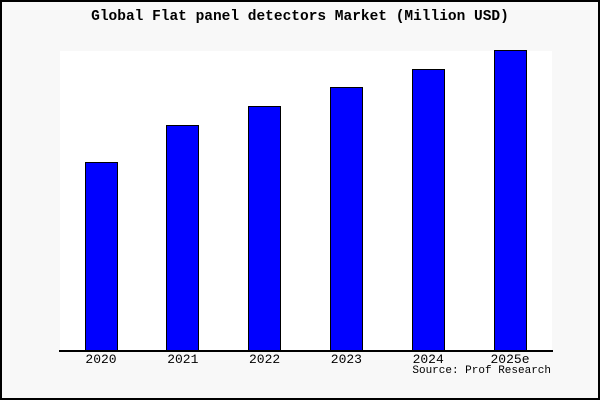  What do you see at coordinates (510, 200) in the screenshot?
I see `bar-2025e` at bounding box center [510, 200].